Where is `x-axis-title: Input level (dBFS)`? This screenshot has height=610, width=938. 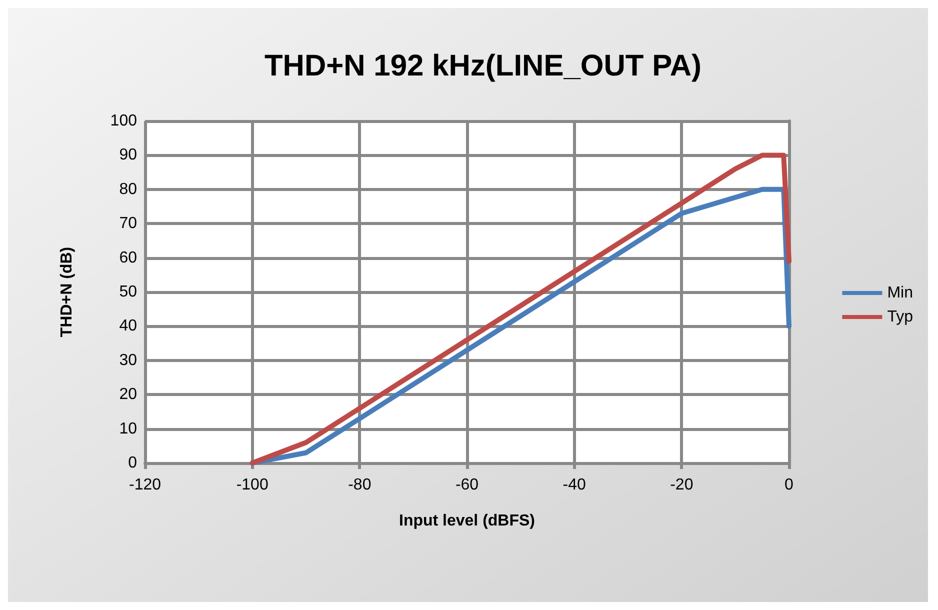
x-axis-title: Input level (dBFS) is located at coordinates (467, 521).